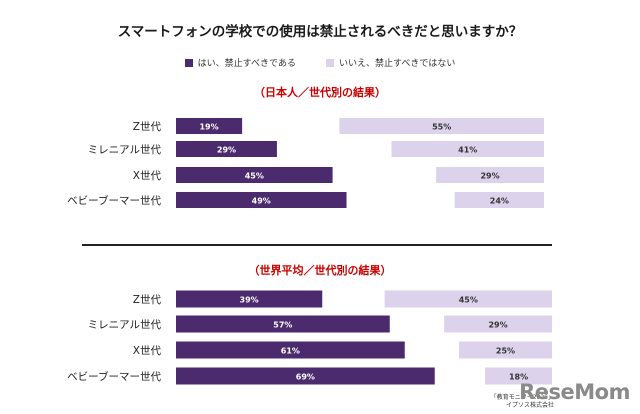 The width and height of the screenshot is (640, 414). I want to click on japan-yes-value-label: 29%, so click(226, 150).